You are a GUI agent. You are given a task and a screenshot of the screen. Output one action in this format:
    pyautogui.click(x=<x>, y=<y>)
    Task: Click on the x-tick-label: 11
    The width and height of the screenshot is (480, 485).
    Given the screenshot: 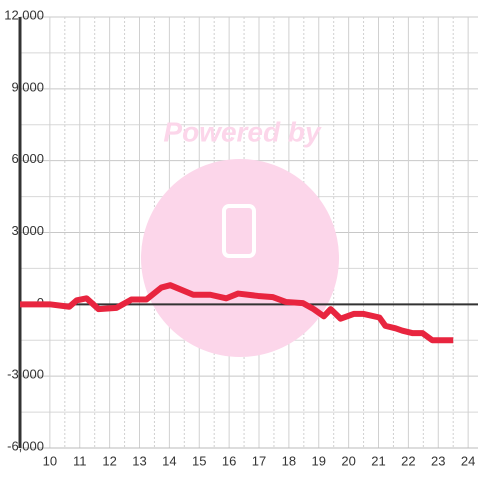 What is the action you would take?
    pyautogui.click(x=80, y=460)
    